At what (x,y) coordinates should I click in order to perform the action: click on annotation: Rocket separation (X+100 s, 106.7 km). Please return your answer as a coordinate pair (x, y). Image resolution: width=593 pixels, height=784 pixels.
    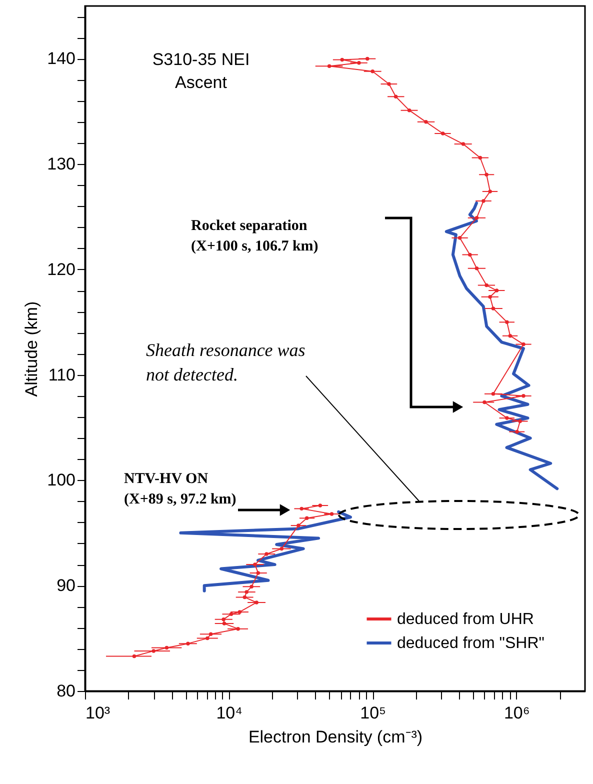
    Looking at the image, I should click on (254, 236).